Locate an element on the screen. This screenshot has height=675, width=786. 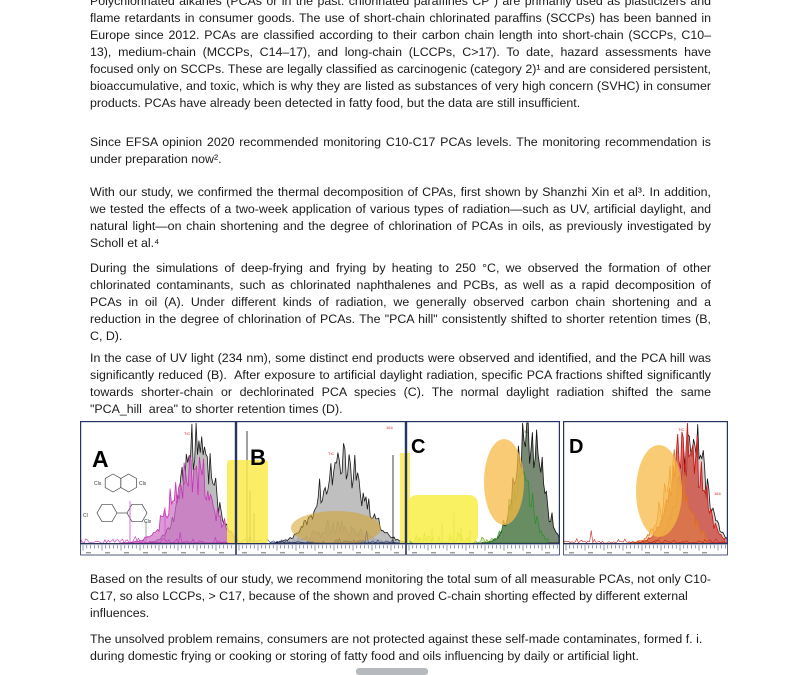
chromatogram-trace is located at coordinates (177, 499).